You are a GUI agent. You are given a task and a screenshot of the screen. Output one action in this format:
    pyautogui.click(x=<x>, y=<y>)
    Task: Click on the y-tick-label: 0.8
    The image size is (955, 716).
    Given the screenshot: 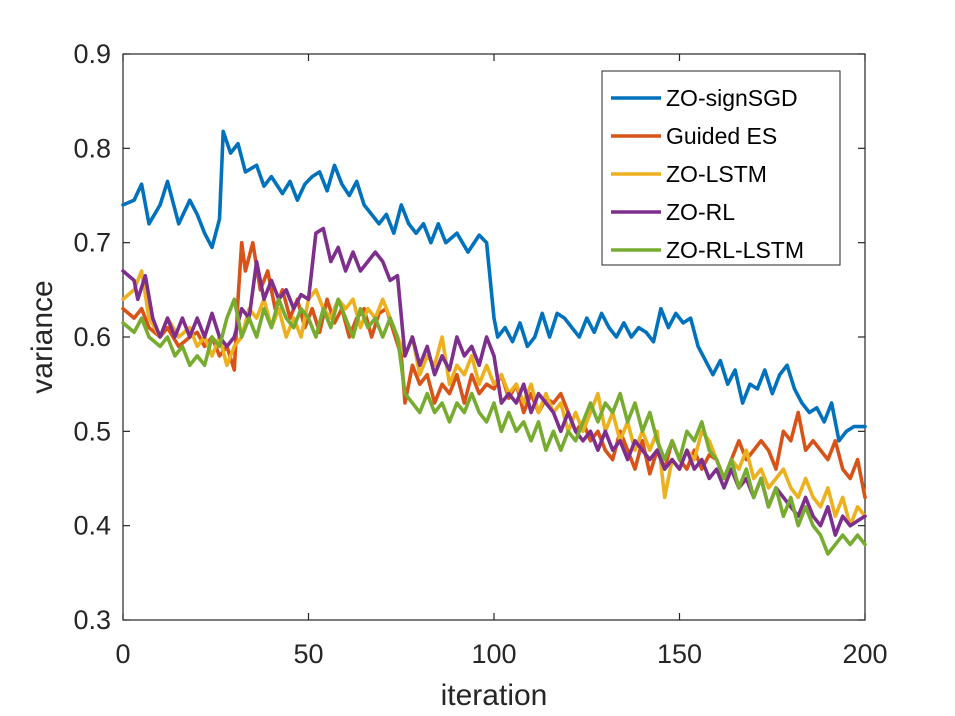 What is the action you would take?
    pyautogui.click(x=92, y=148)
    